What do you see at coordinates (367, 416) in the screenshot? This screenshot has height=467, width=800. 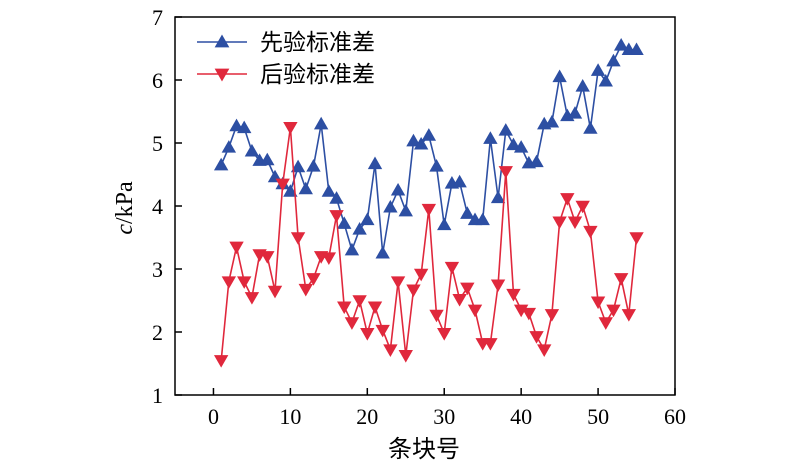 I see `x-tick-label: 20` at bounding box center [367, 416].